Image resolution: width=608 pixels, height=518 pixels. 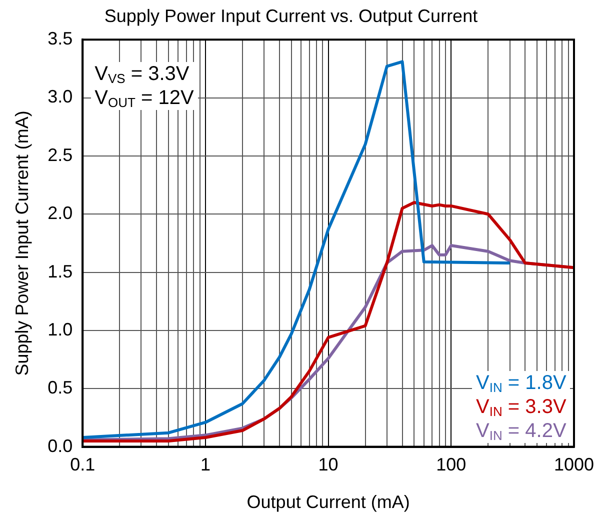 What do you see at coordinates (291, 16) in the screenshot?
I see `chart-title: Supply Power Input Current vs. Output Current` at bounding box center [291, 16].